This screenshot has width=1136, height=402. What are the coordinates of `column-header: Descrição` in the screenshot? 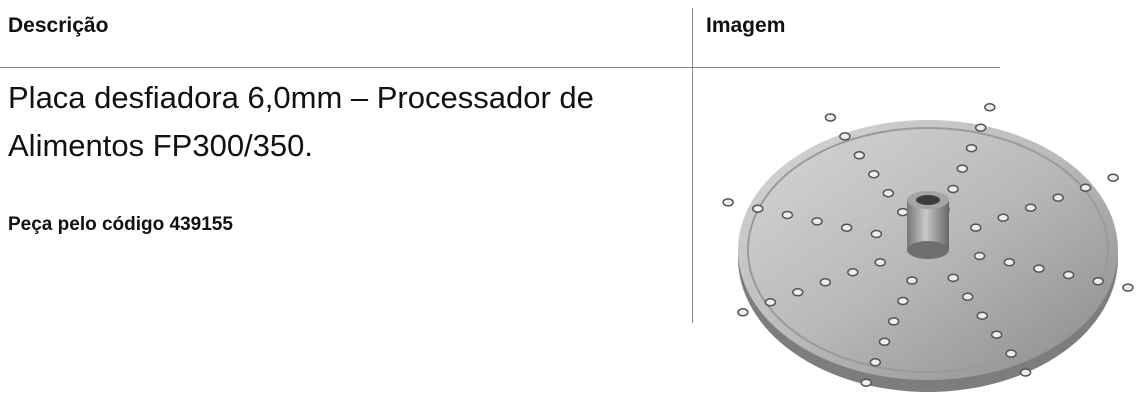 It's located at (58, 25).